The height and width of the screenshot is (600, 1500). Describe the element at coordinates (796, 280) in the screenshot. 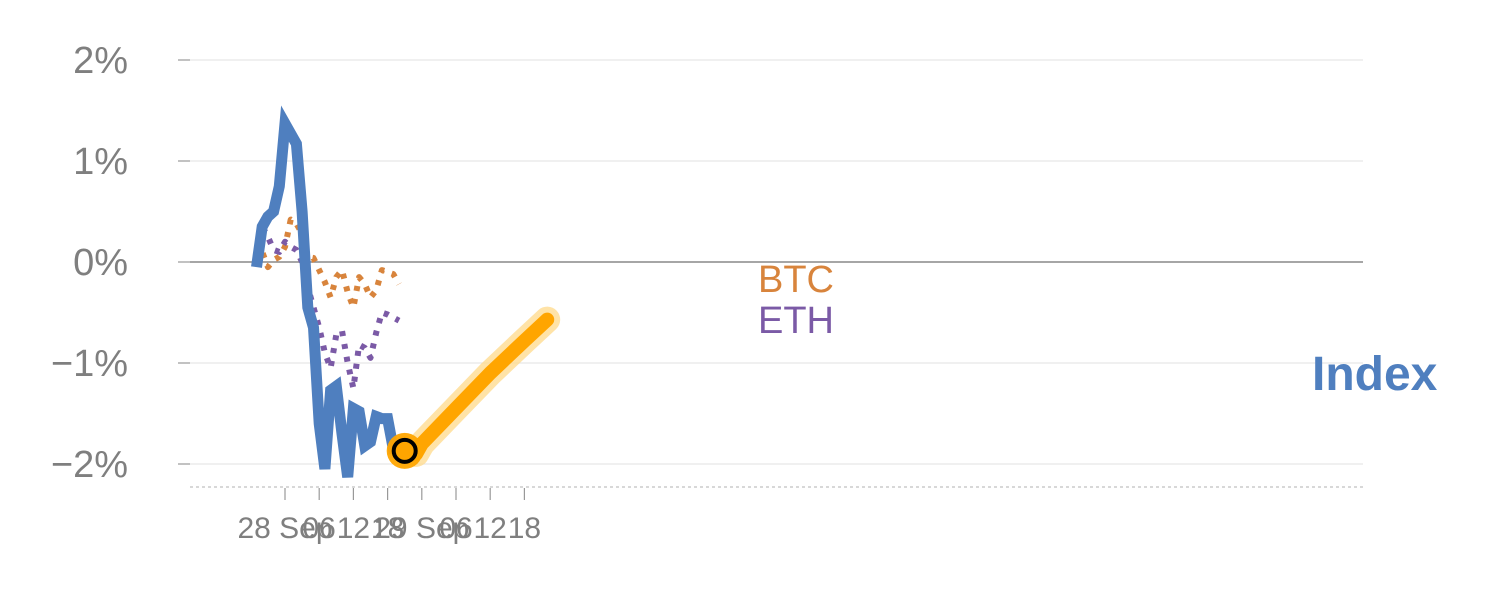

I see `btc-series-label: BTC` at that location.